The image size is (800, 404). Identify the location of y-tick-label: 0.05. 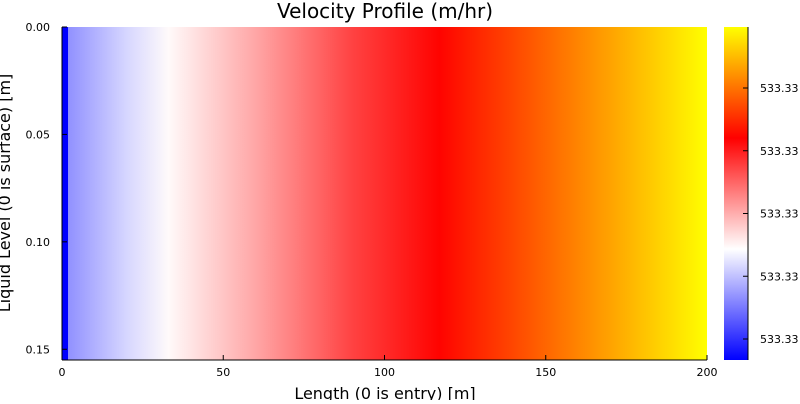
(38, 134).